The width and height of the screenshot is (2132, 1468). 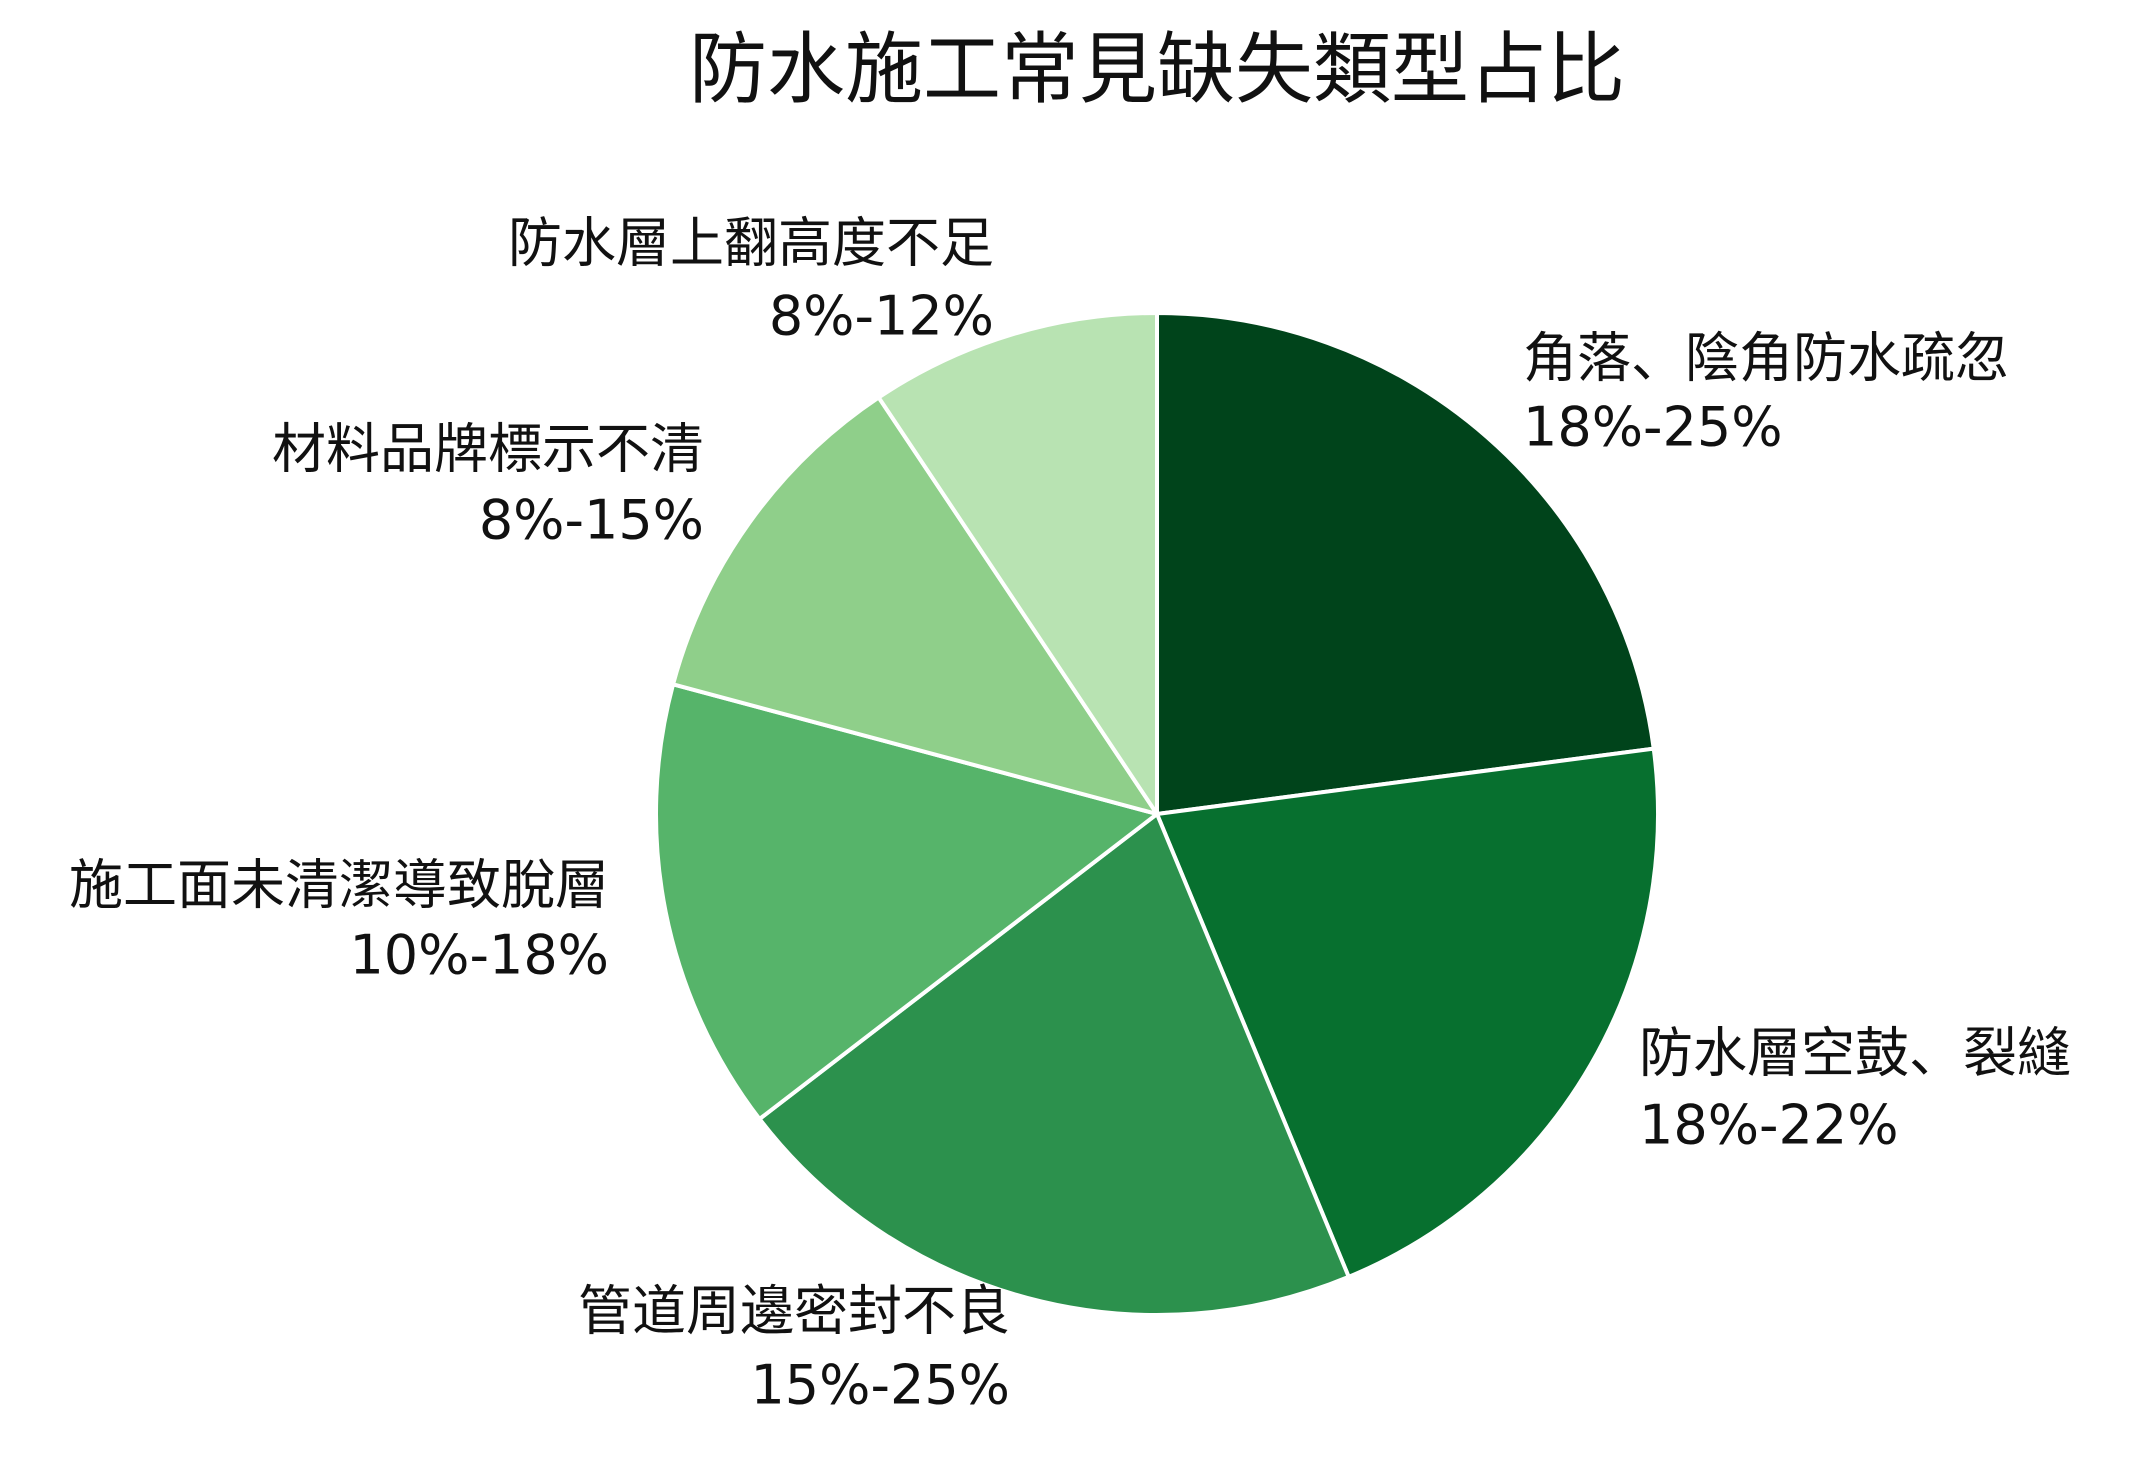 What do you see at coordinates (1769, 1125) in the screenshot?
I see `slice-range-label-2: 18%-22%` at bounding box center [1769, 1125].